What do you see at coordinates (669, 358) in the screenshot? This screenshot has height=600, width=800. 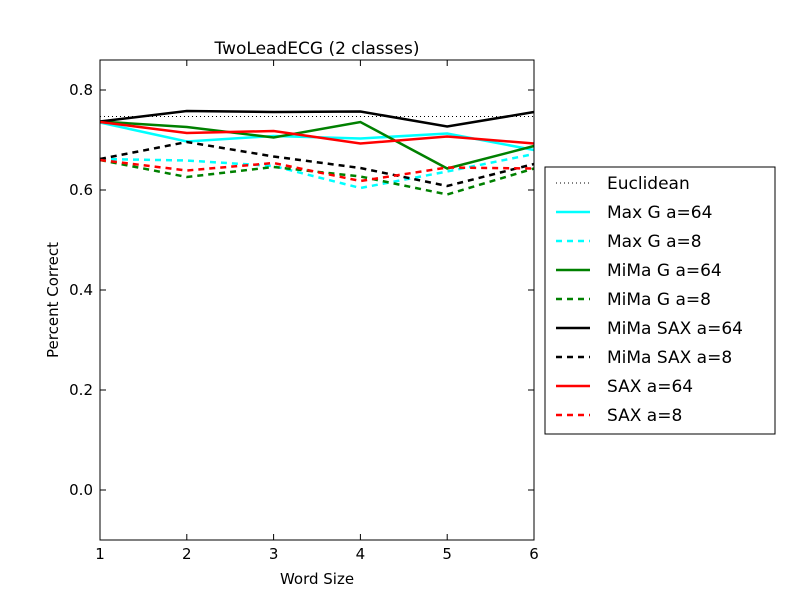 I see `legend-label-mima-sax-a-8: MiMa SAX a=8` at bounding box center [669, 358].